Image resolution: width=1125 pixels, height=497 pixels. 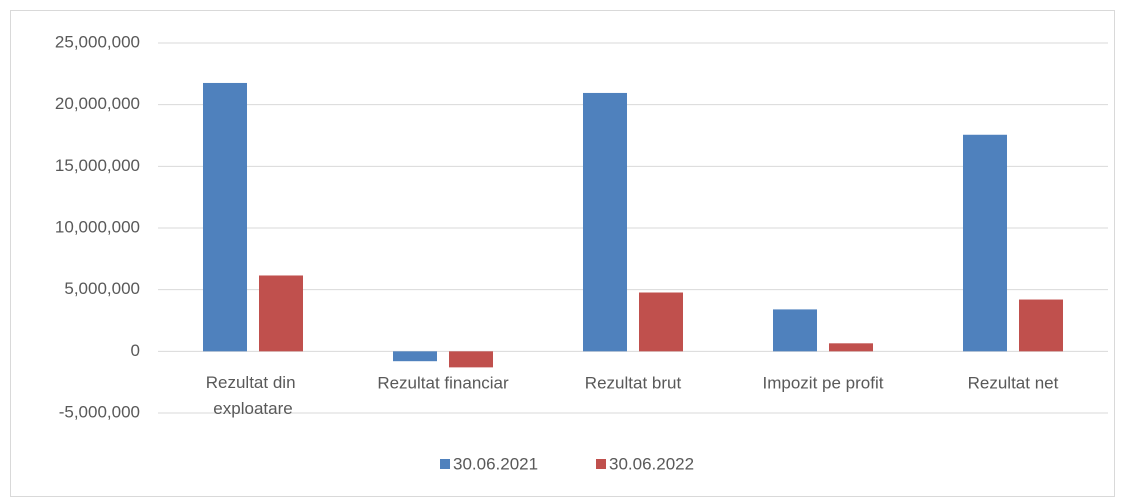 I want to click on legend-label: 30.06.2021, so click(x=495, y=463).